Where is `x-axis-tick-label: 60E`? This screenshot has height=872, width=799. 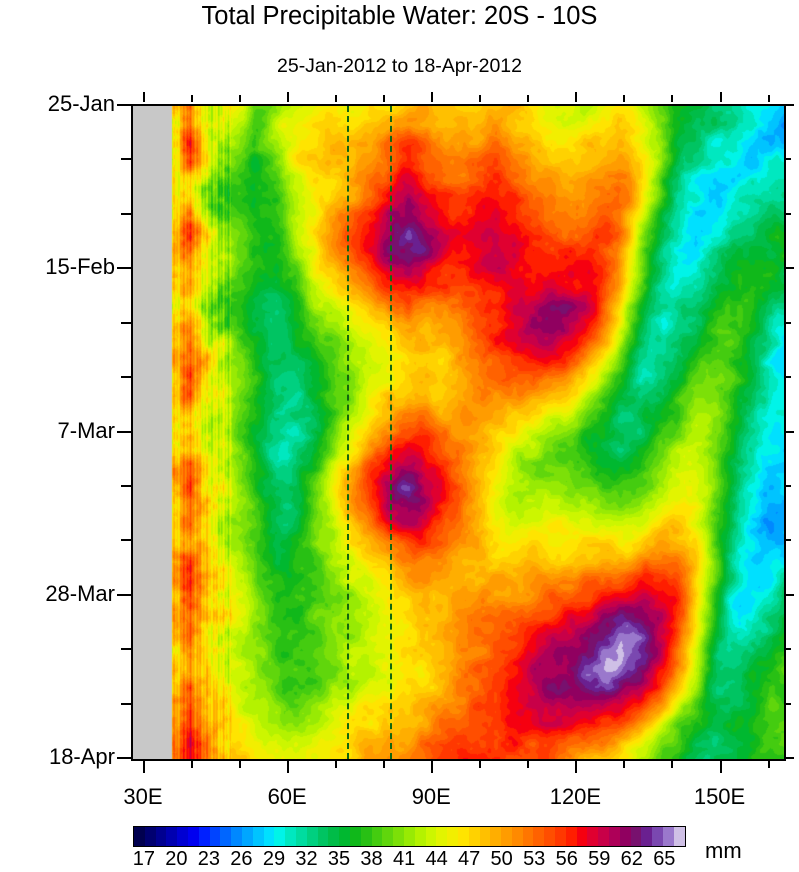
x-axis-tick-label: 60E is located at coordinates (287, 796).